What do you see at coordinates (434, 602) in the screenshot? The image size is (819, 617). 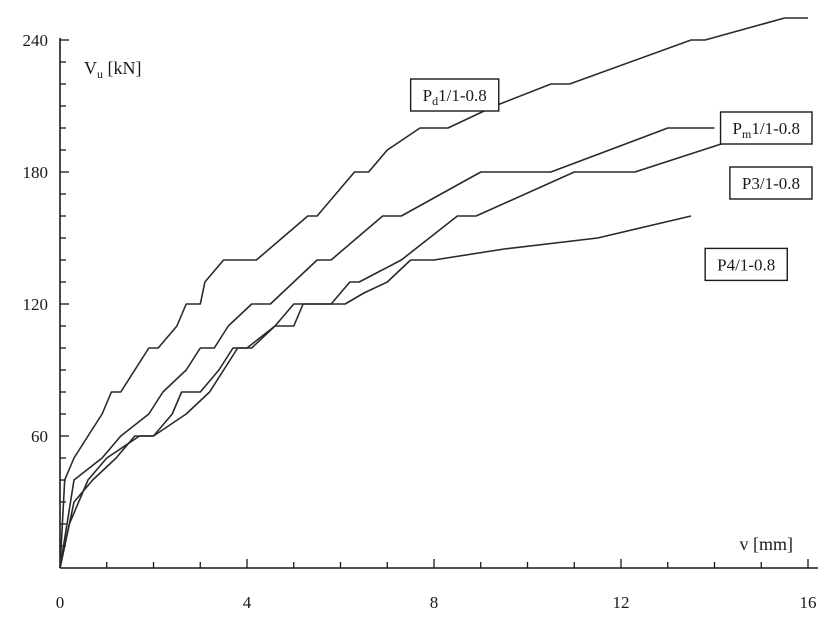 I see `x-tick-label: 8` at bounding box center [434, 602].